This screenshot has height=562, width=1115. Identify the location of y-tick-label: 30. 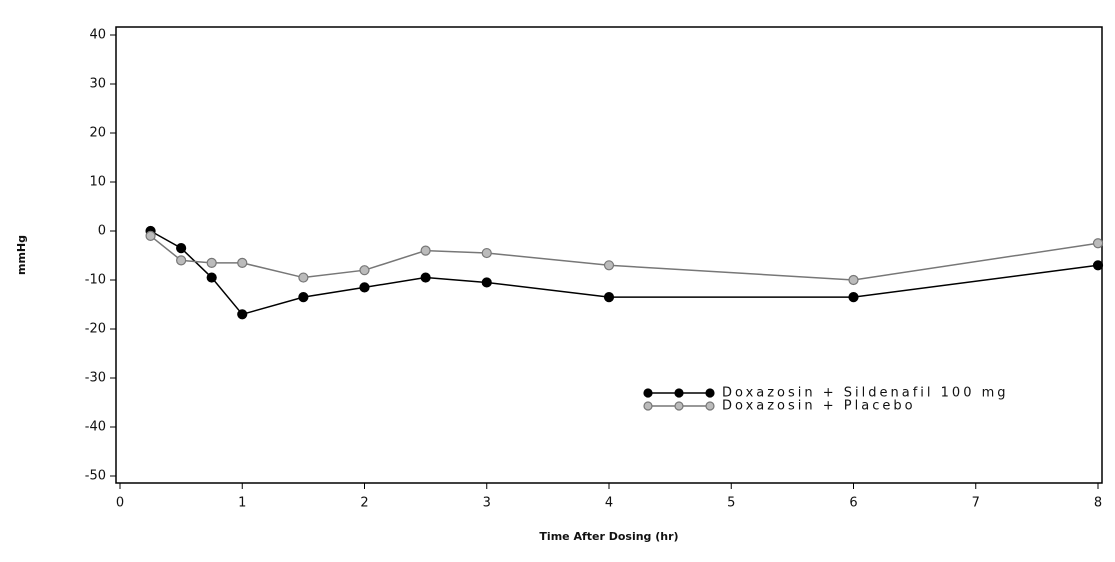
(97, 84).